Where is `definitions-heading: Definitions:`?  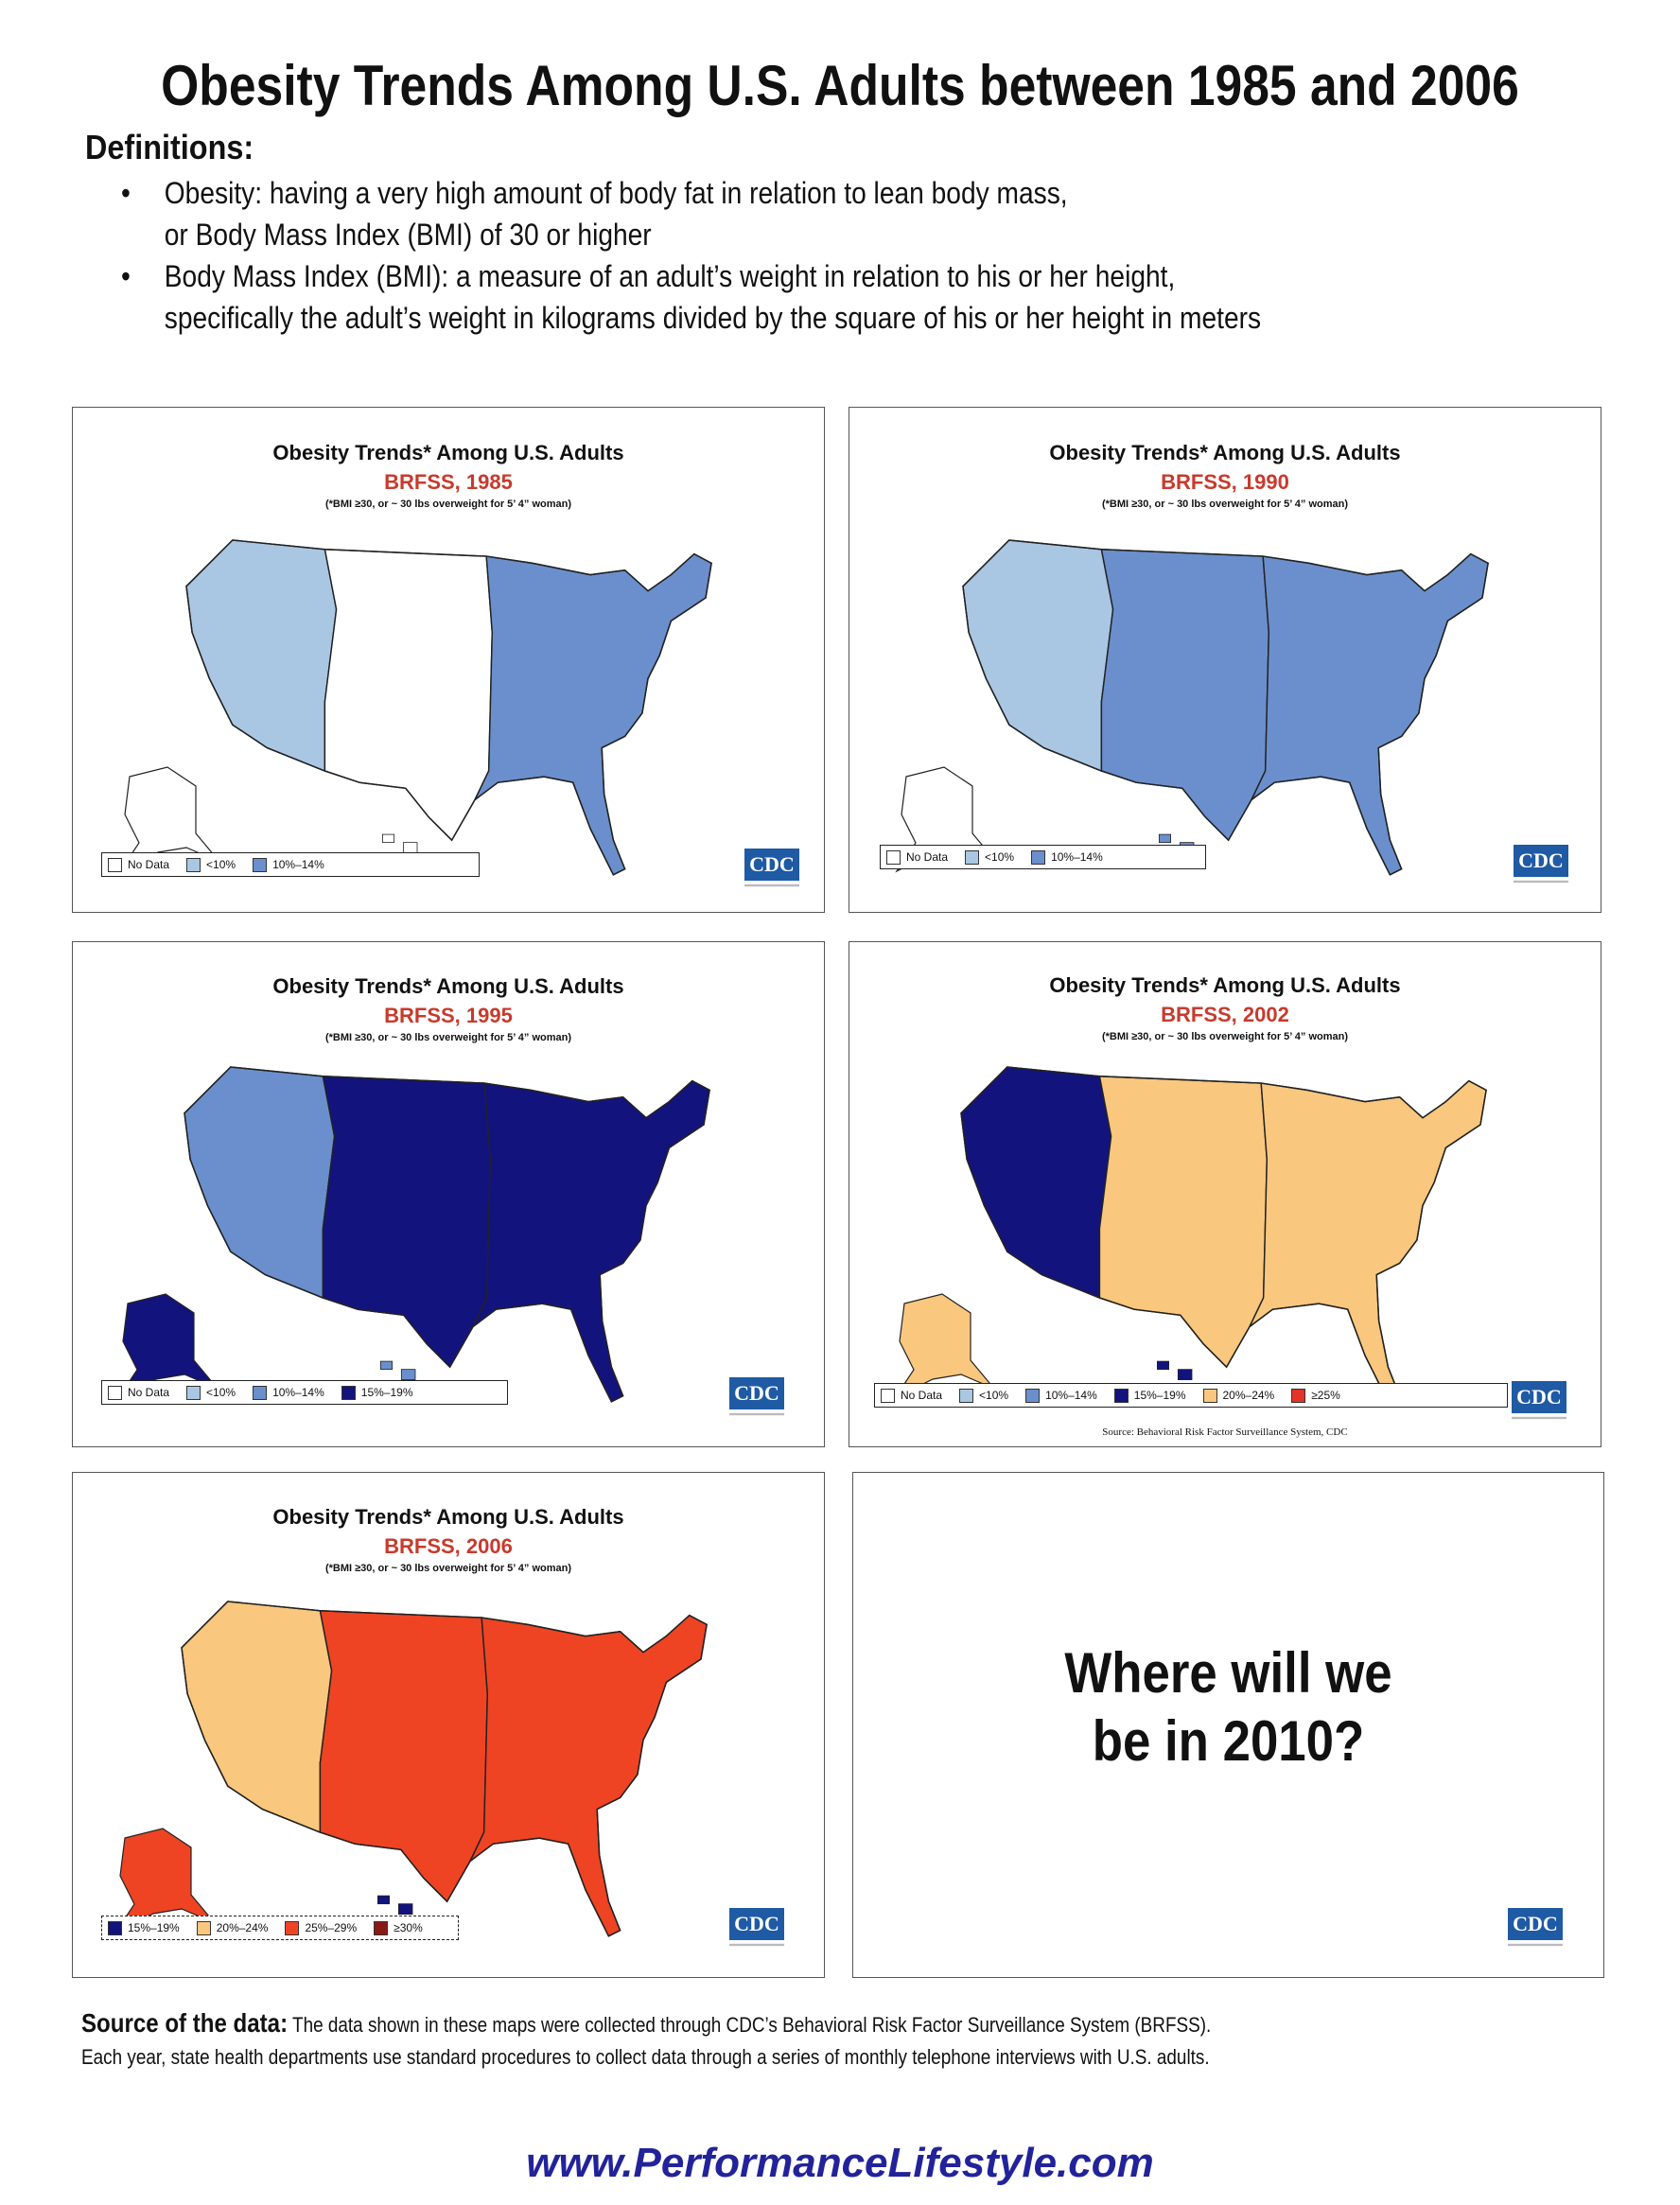
definitions-heading: Definitions: is located at coordinates (169, 147).